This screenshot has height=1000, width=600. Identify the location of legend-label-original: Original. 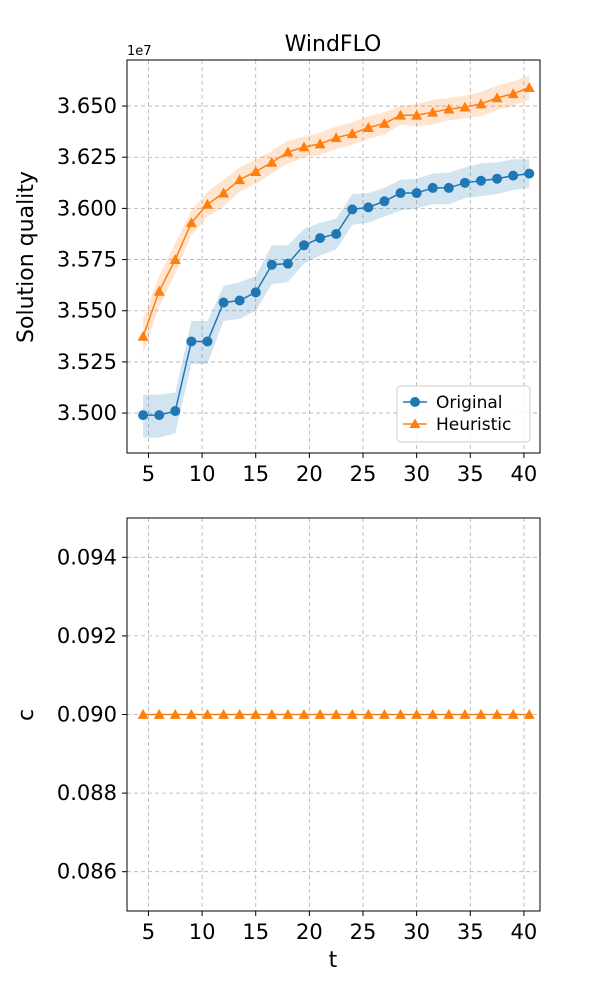
(469, 403).